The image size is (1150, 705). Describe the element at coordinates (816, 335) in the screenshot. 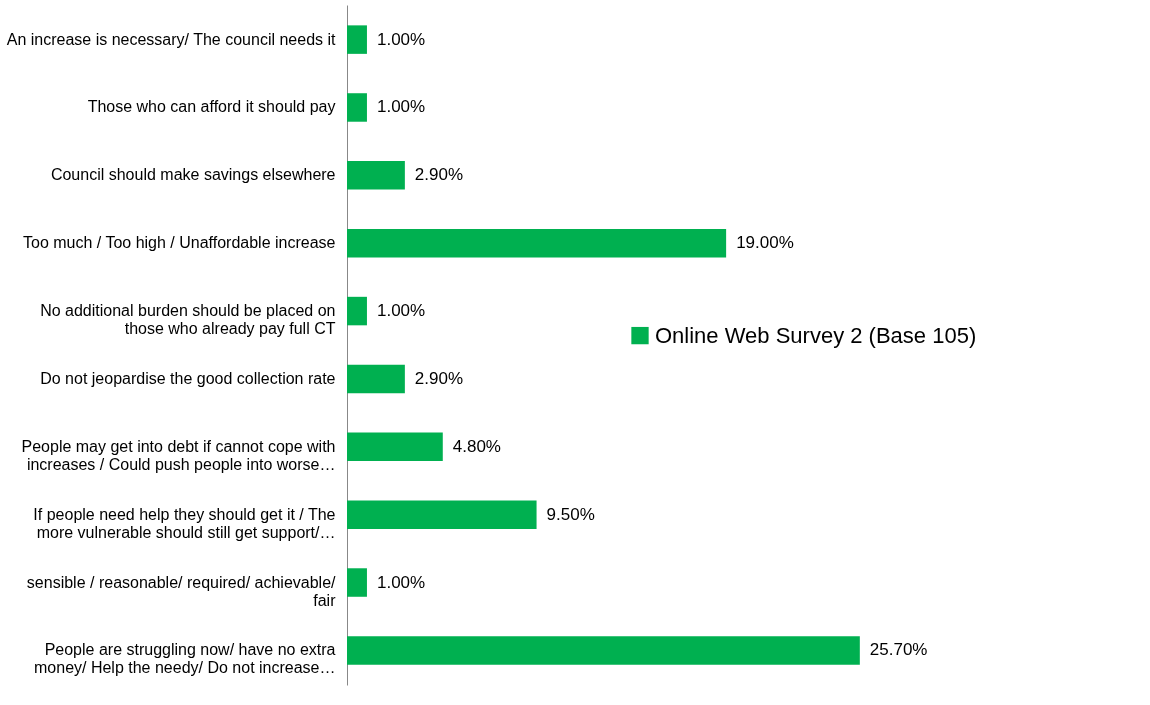

I see `legend-label: Online Web Survey 2 (Base 105)` at that location.